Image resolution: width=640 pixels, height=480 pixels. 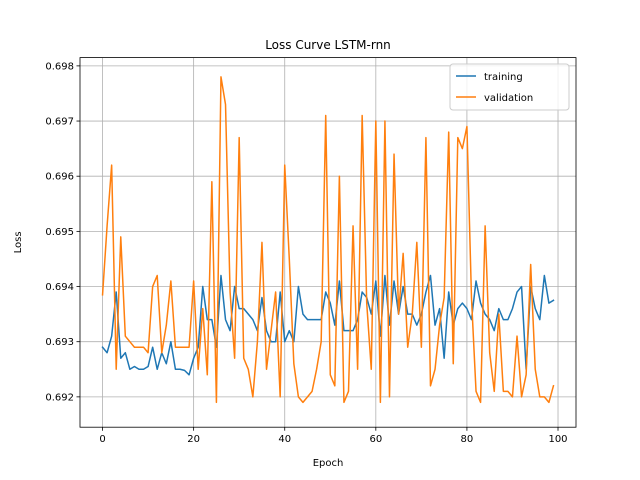 I want to click on chart-title: Loss Curve LSTM-rnn, so click(x=328, y=45).